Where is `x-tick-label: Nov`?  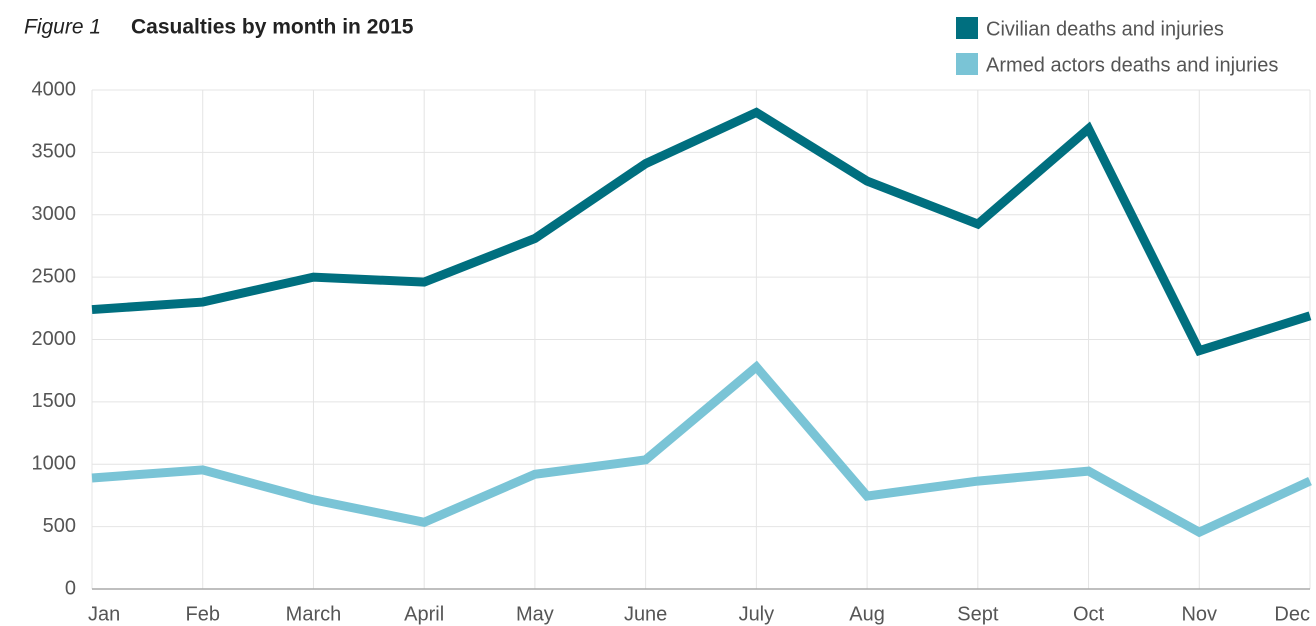
x-tick-label: Nov is located at coordinates (1199, 614).